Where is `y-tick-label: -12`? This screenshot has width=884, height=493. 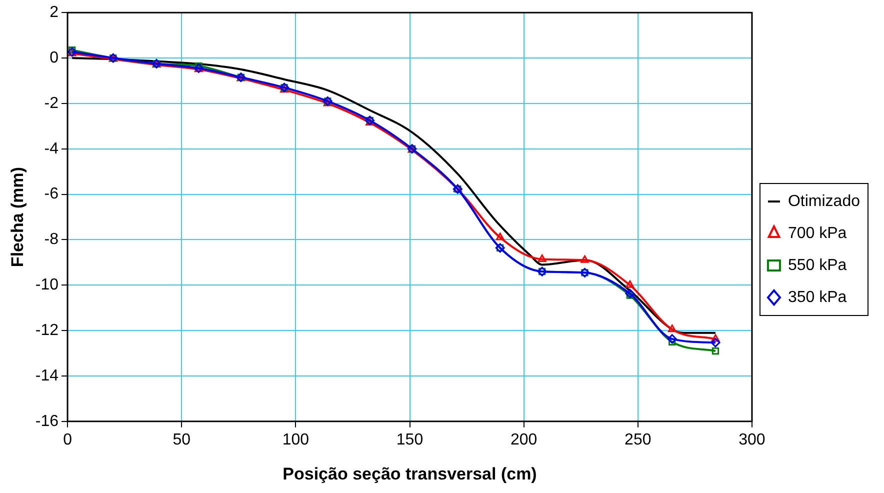 y-tick-label: -12 is located at coordinates (47, 330).